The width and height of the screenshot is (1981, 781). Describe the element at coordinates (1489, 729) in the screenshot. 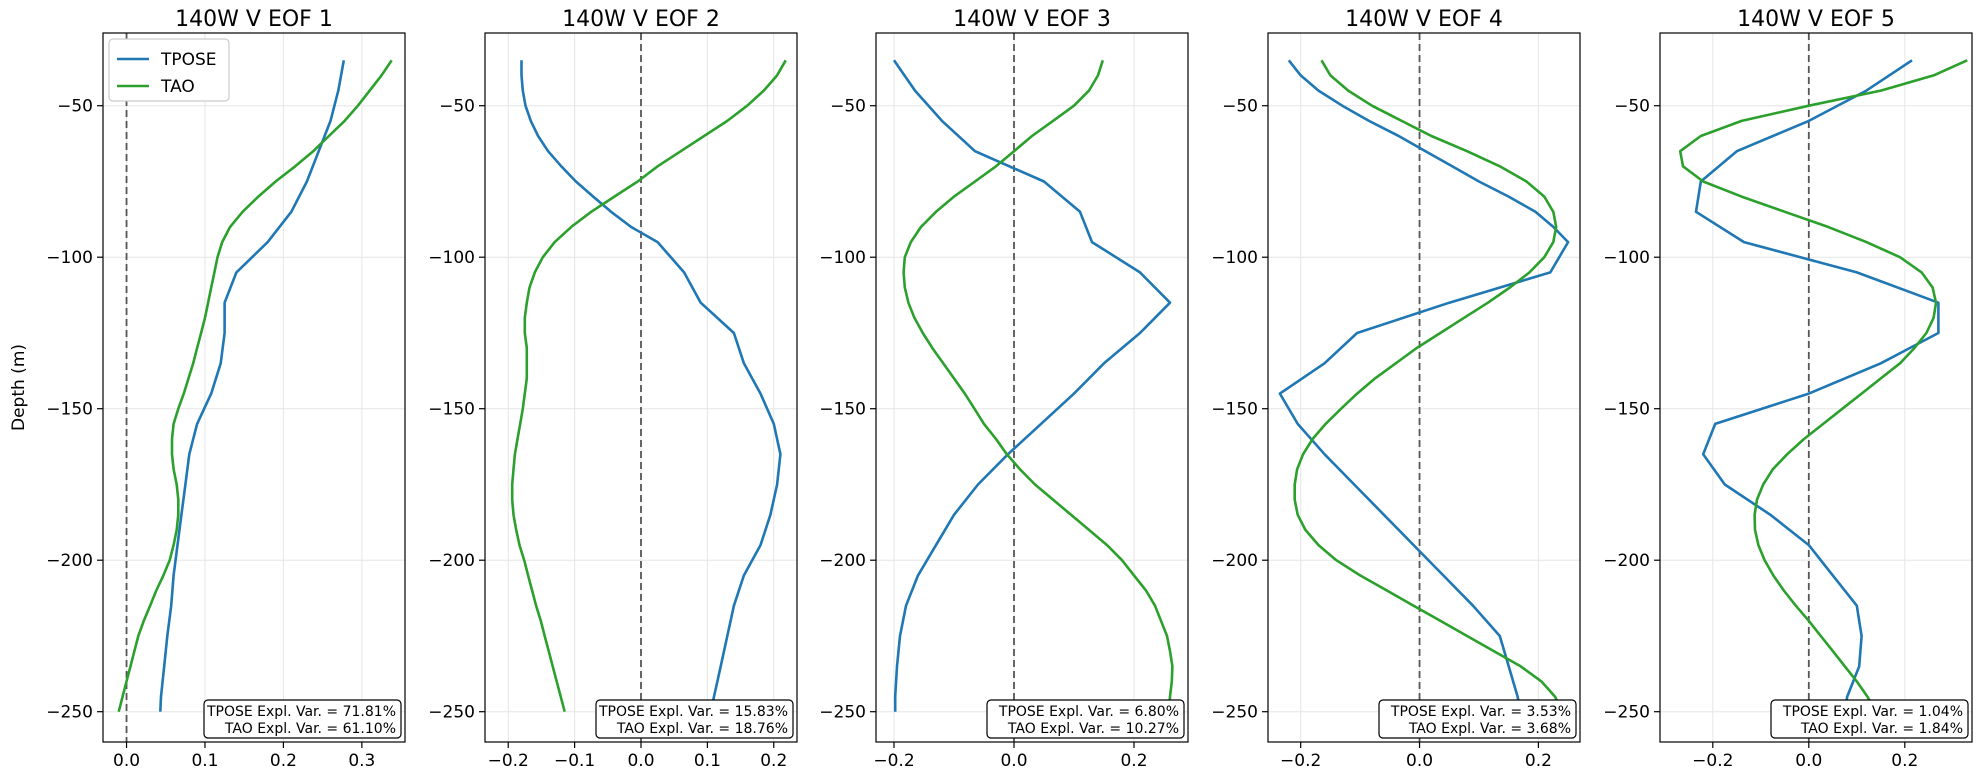

I see `explained-variance-text: TAO Expl. Var. = 3.68%` at that location.